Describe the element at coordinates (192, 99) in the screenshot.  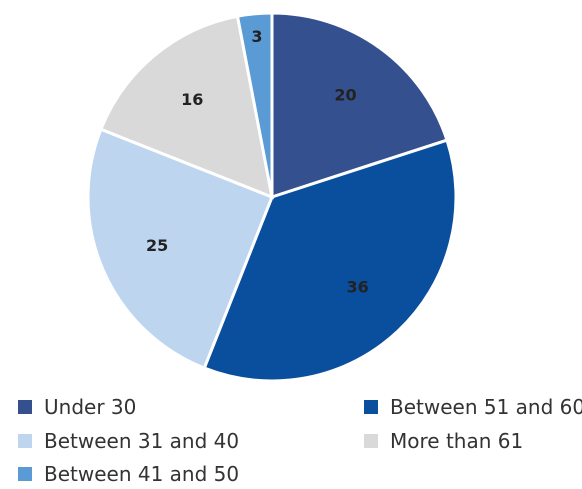
I see `pie-slice-value-more-than-61: 16` at that location.